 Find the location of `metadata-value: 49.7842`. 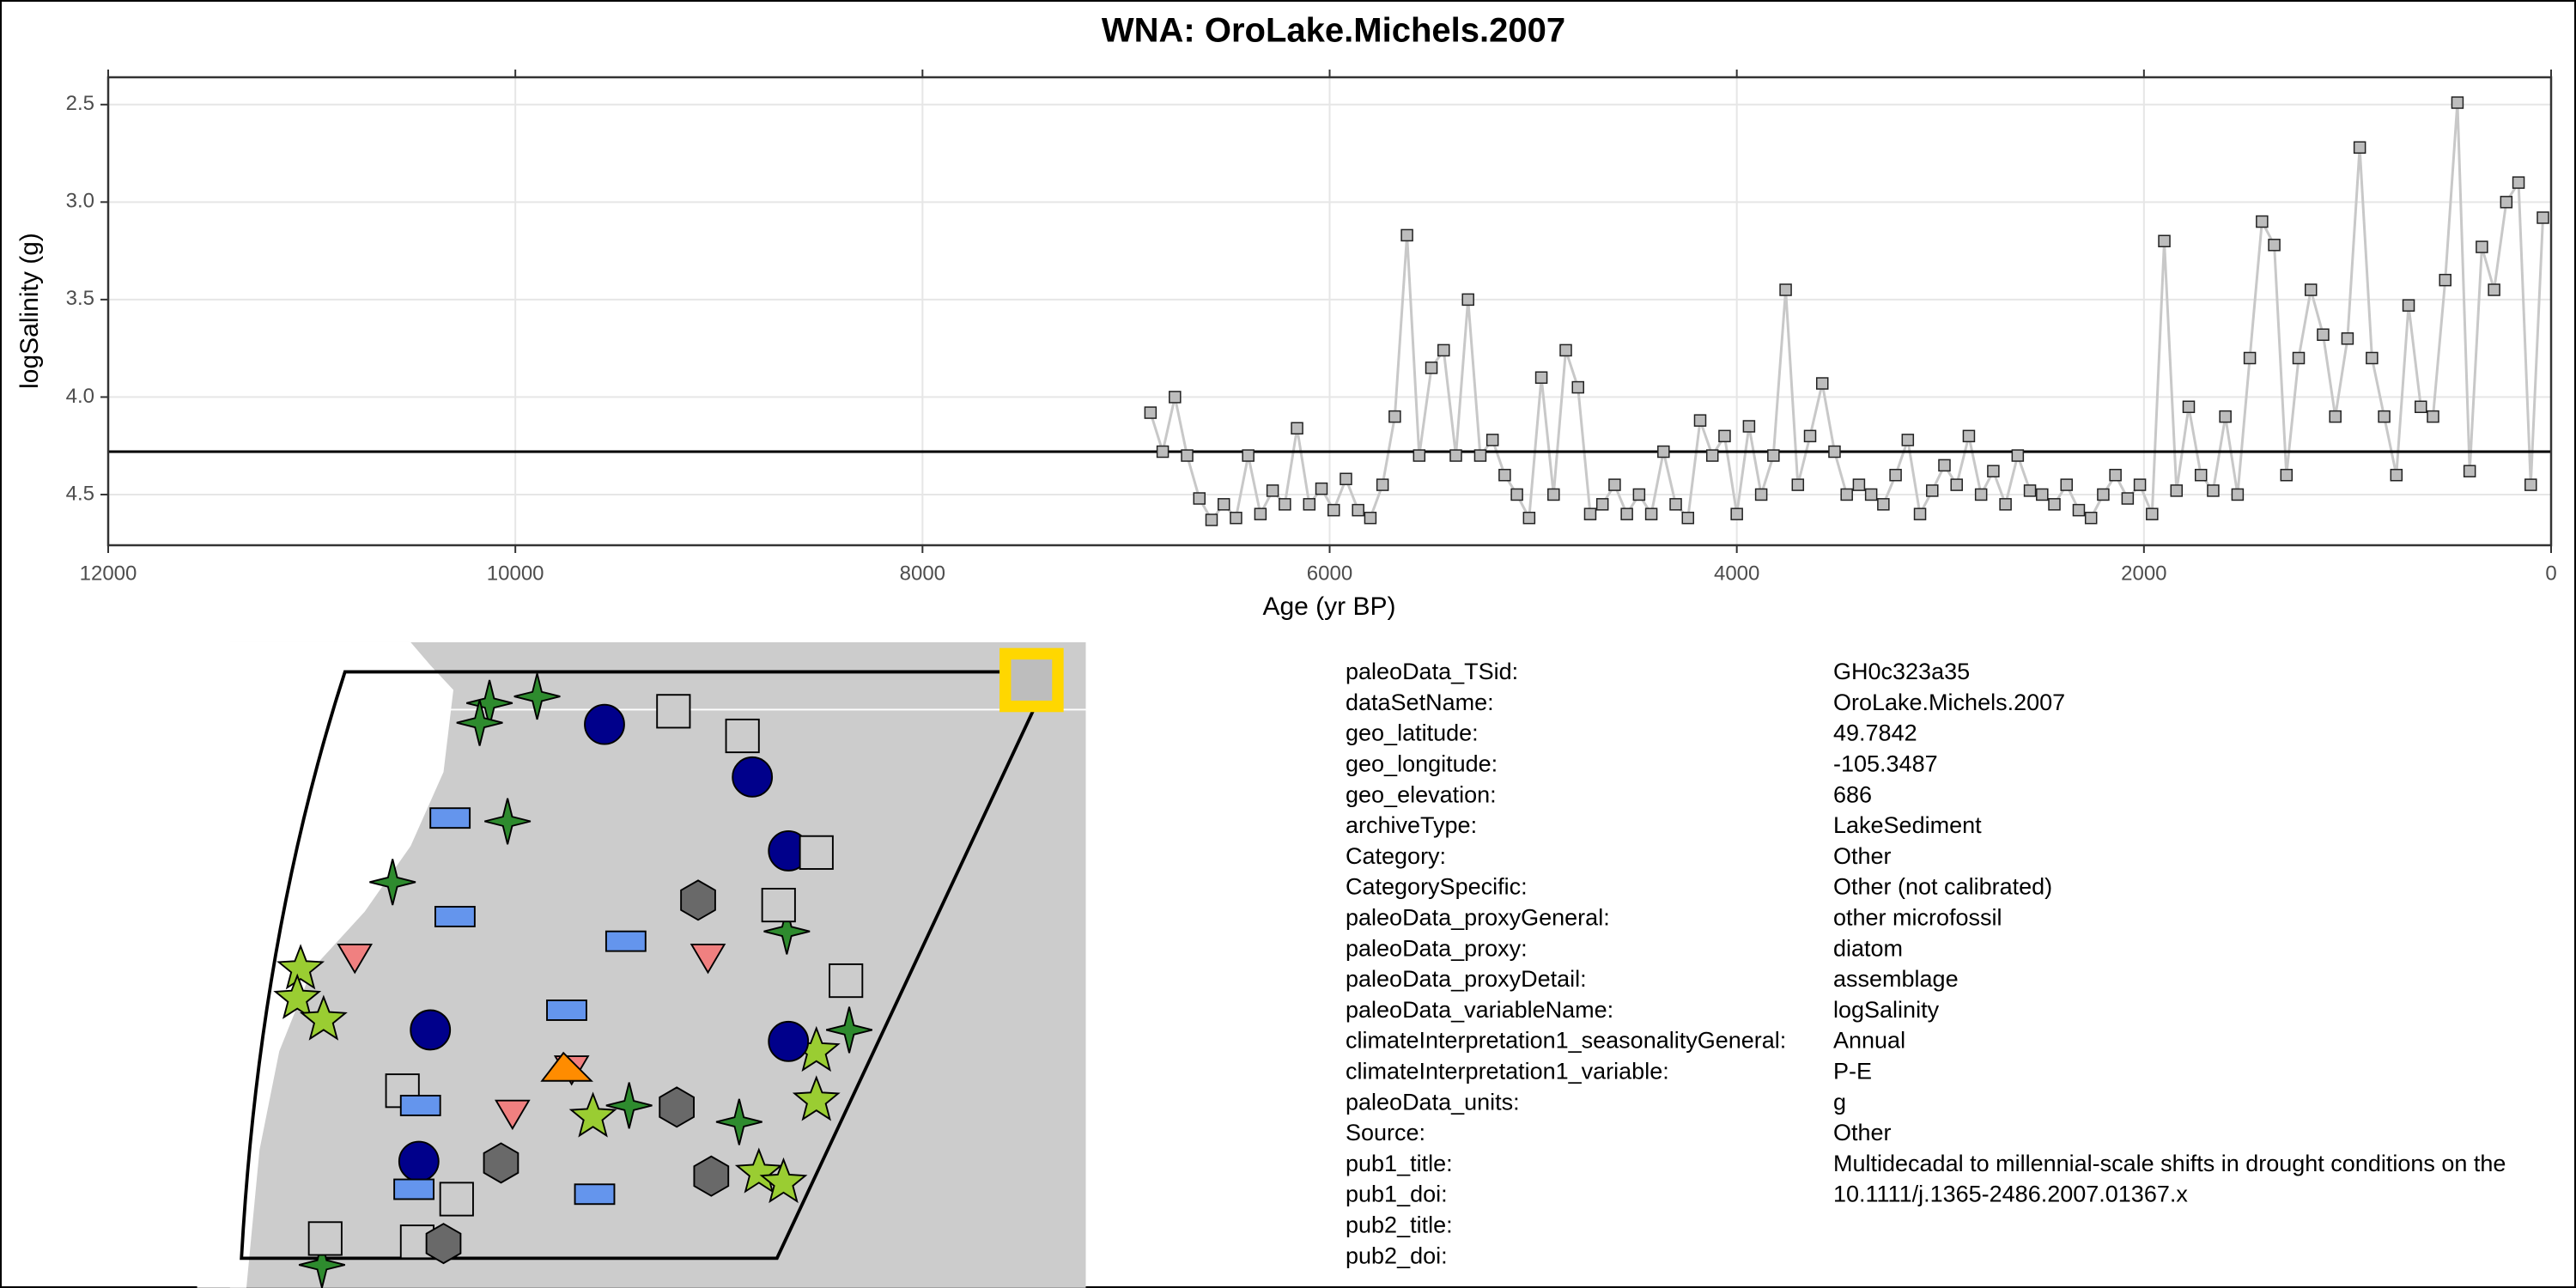

metadata-value: 49.7842 is located at coordinates (1875, 733).